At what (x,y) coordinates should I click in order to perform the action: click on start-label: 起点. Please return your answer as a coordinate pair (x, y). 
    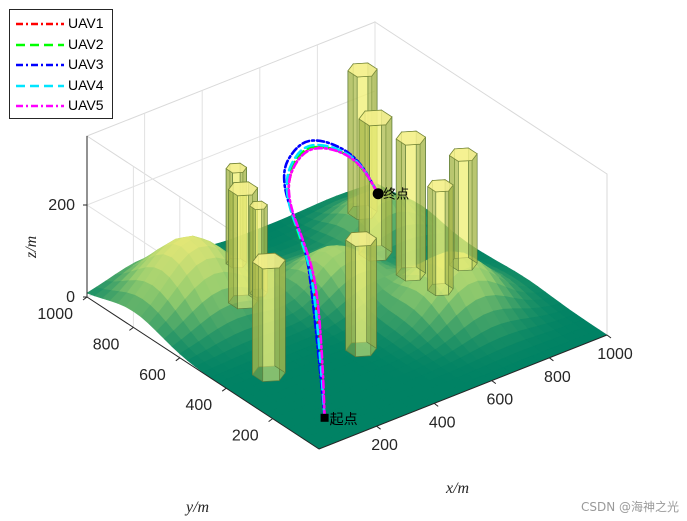
    Looking at the image, I should click on (344, 420).